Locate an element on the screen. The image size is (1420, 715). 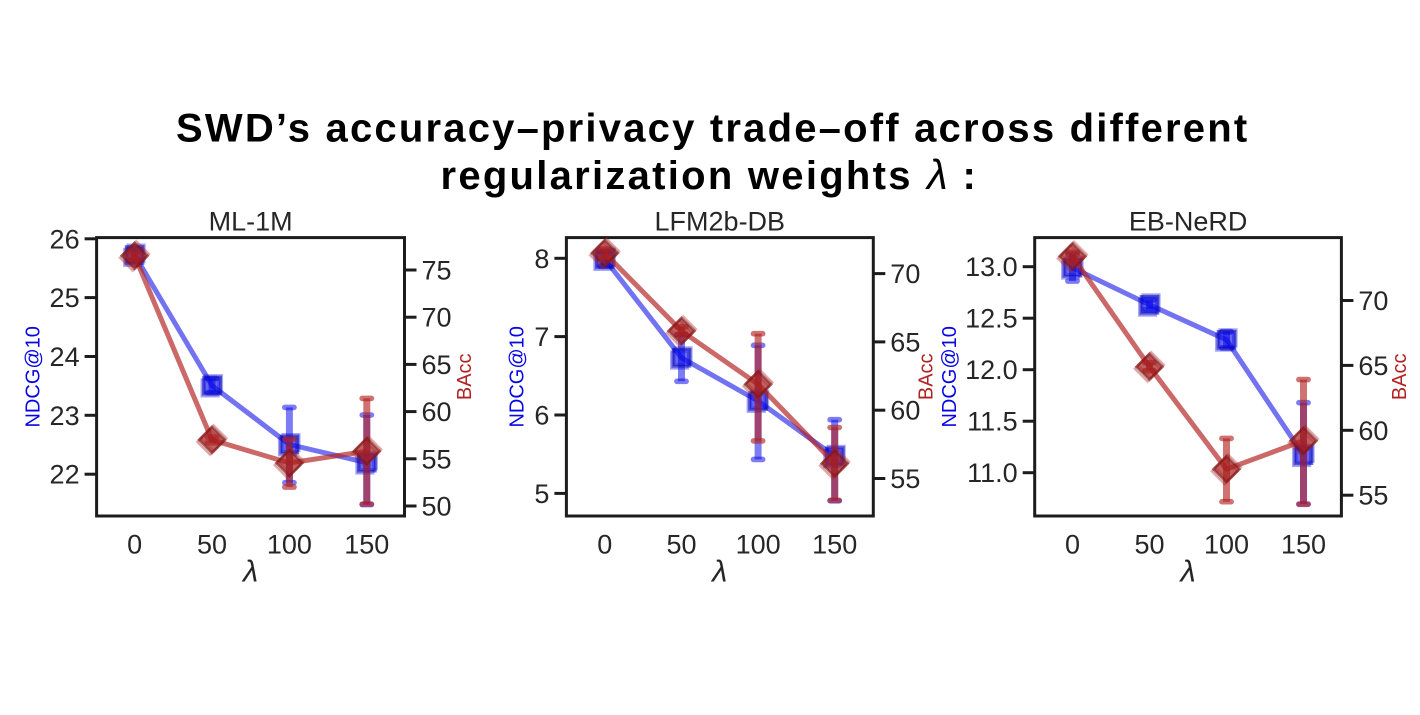
svg-text: 25 is located at coordinates (65, 298).